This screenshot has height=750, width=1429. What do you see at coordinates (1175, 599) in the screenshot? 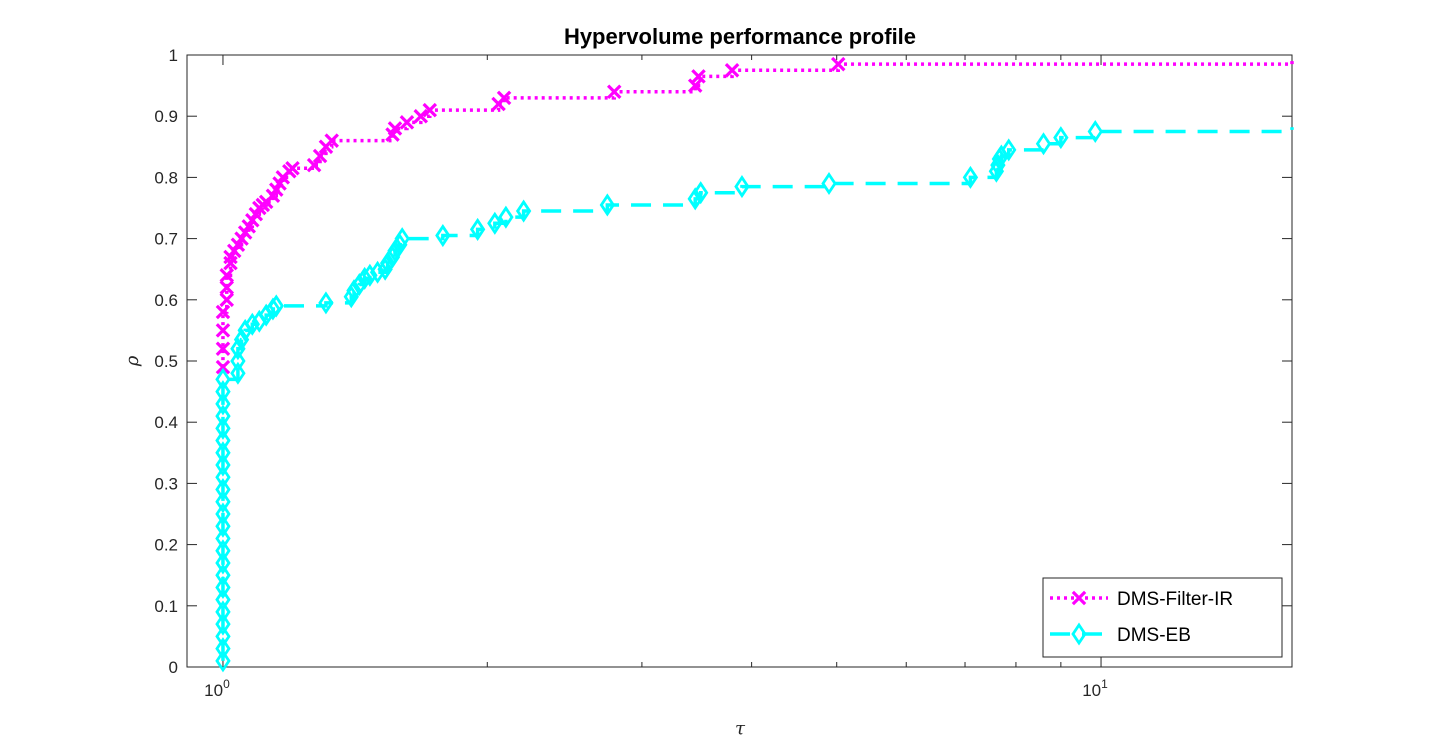
I see `legend-label: DMS-Filter-IR` at bounding box center [1175, 599].